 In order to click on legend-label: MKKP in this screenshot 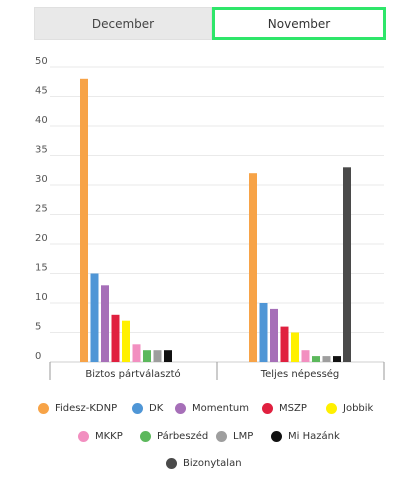, I will do `click(109, 436)`.